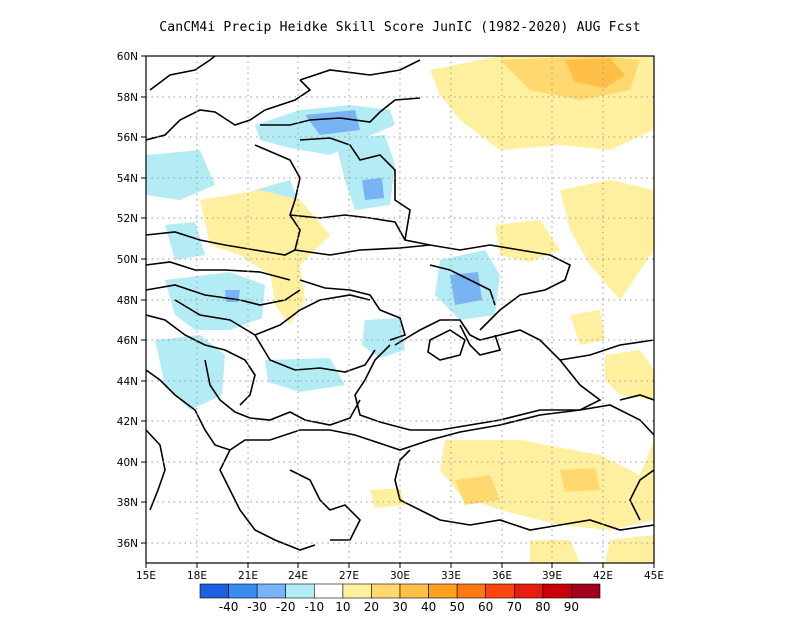 Image resolution: width=800 pixels, height=618 pixels. What do you see at coordinates (180, 175) in the screenshot?
I see `skill-area-germany` at bounding box center [180, 175].